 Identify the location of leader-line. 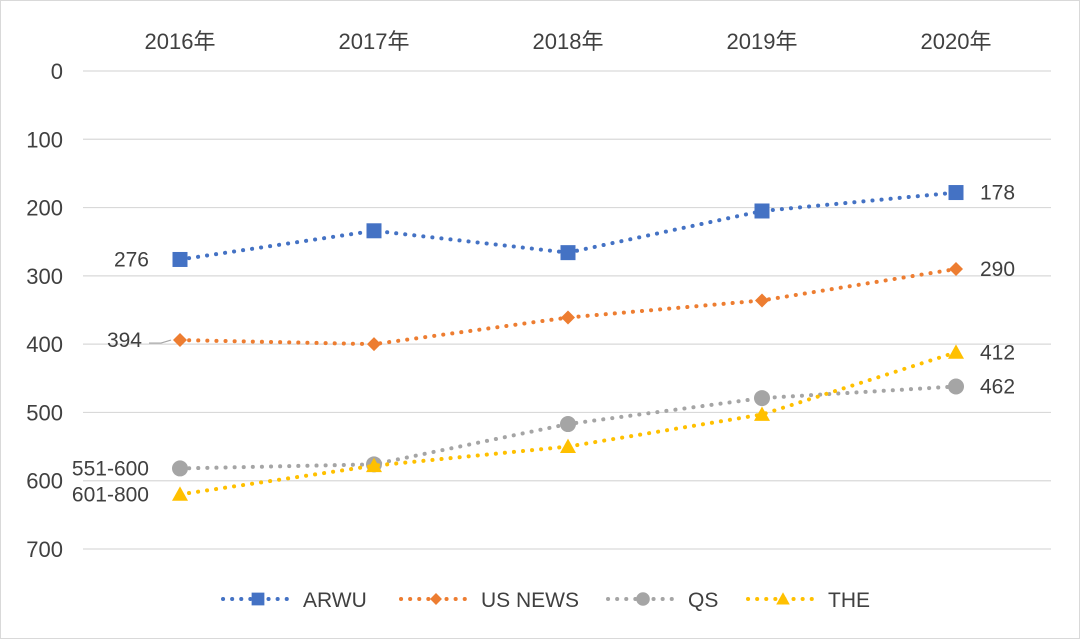
(160, 341).